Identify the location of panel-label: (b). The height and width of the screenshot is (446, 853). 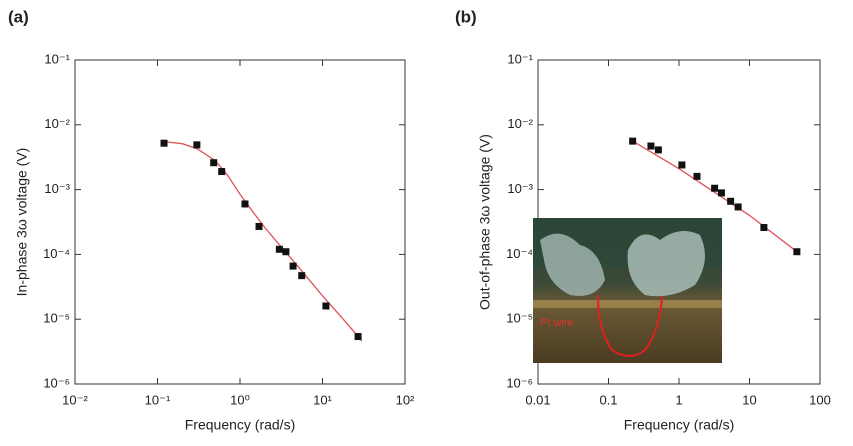
(466, 16).